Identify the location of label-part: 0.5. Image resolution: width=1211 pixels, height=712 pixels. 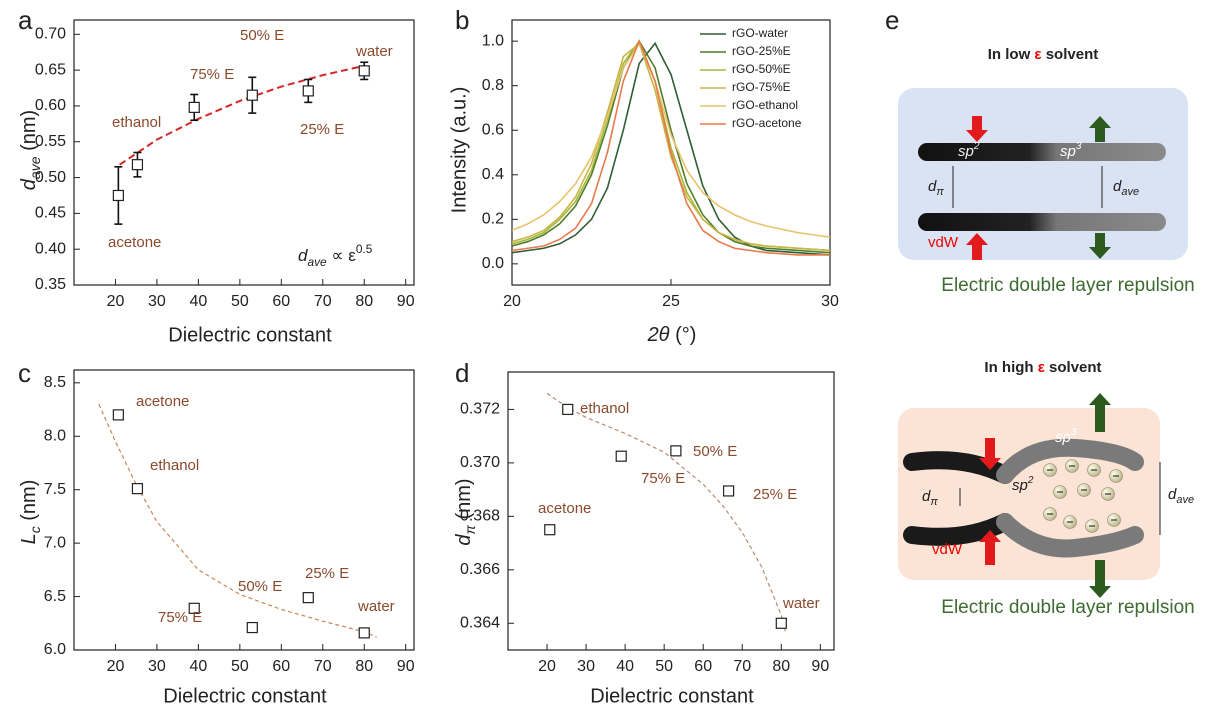
(364, 249).